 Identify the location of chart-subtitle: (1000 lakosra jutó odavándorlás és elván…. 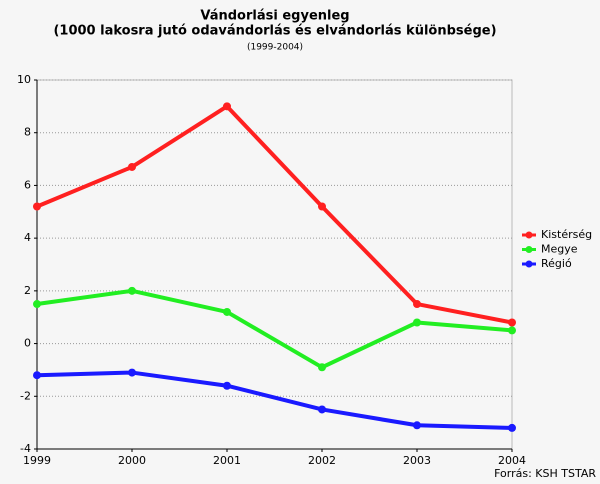
(274, 31).